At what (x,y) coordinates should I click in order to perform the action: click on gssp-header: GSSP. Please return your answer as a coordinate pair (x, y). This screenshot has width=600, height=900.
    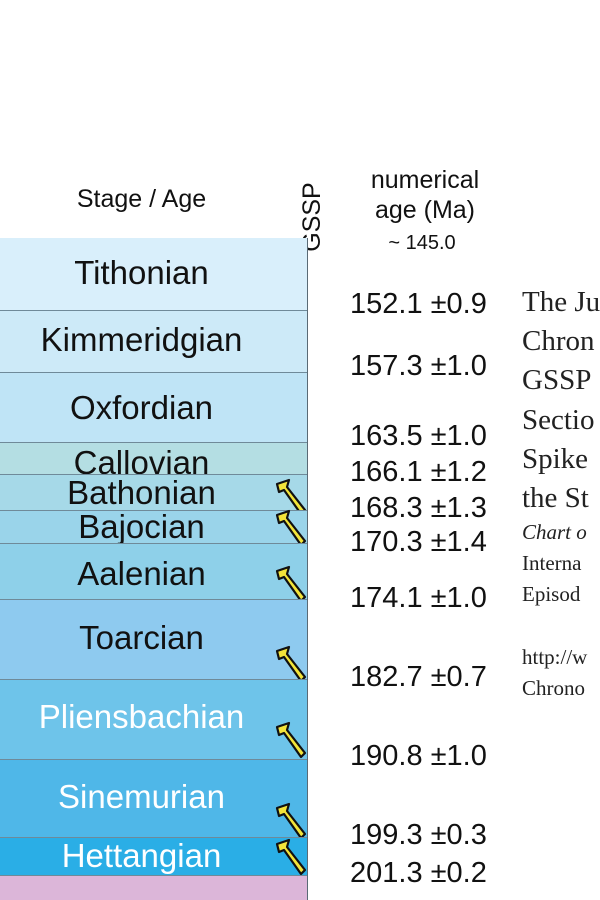
    Looking at the image, I should click on (312, 216).